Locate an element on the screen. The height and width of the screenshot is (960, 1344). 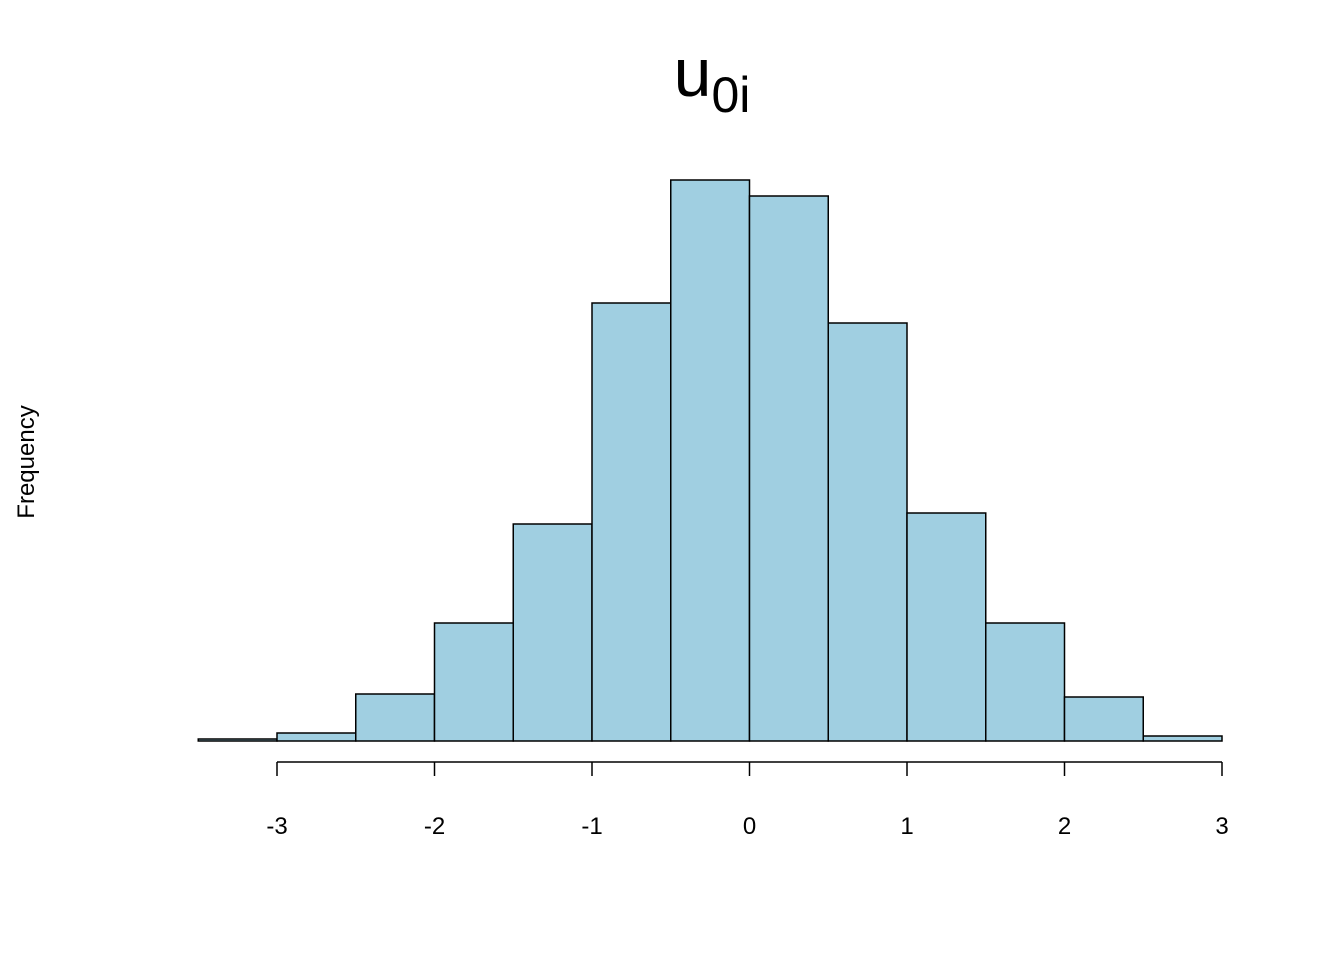
chart-title: u0i is located at coordinates (712, 79).